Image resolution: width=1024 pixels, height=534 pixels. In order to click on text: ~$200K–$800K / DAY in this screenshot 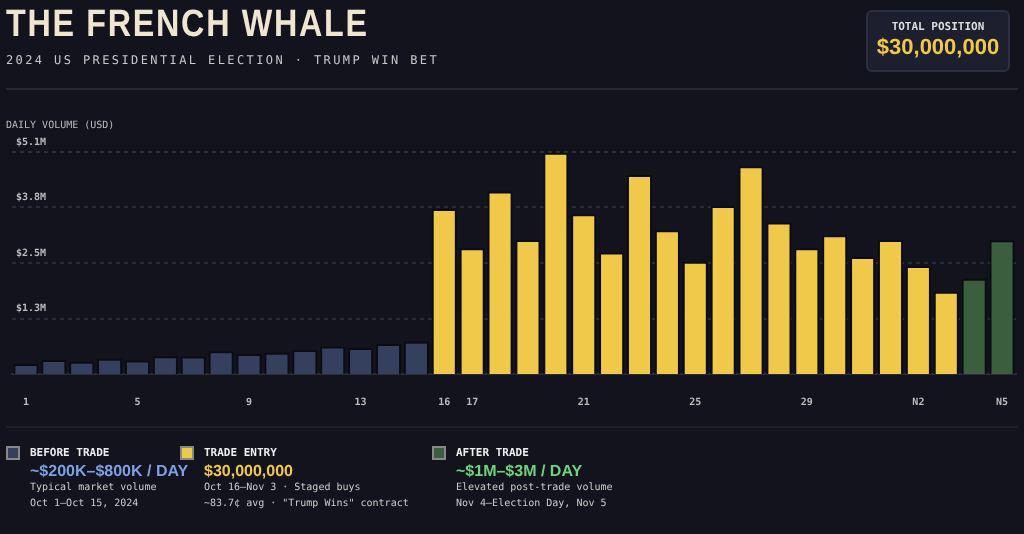, I will do `click(109, 471)`.